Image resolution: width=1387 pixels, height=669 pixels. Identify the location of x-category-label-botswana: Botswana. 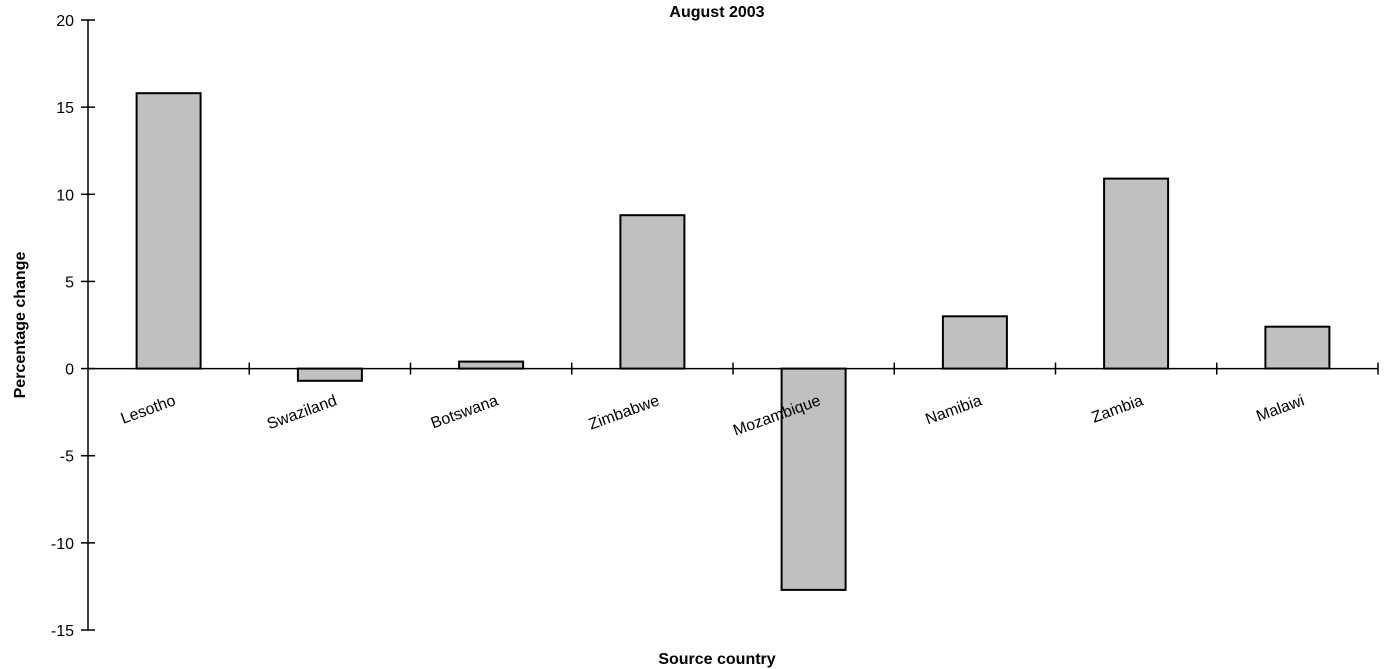
(465, 412).